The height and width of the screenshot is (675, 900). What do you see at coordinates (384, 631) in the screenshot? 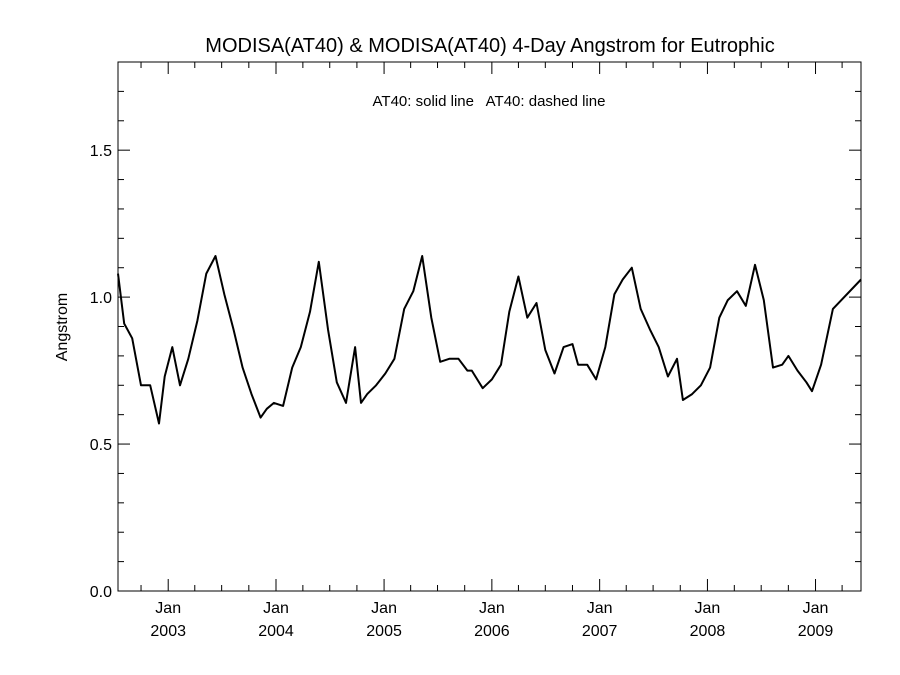
I see `x-tick-label-year: 2005` at bounding box center [384, 631].